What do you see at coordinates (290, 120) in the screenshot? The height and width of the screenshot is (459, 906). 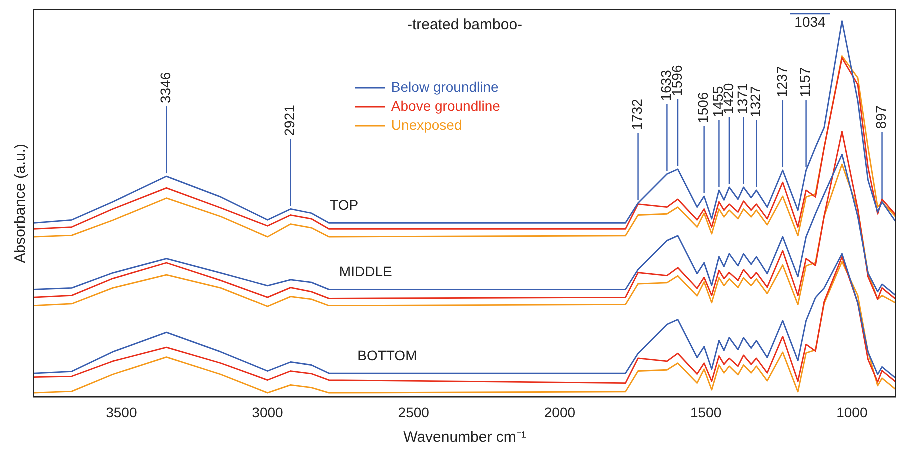 I see `annotation: 2921` at bounding box center [290, 120].